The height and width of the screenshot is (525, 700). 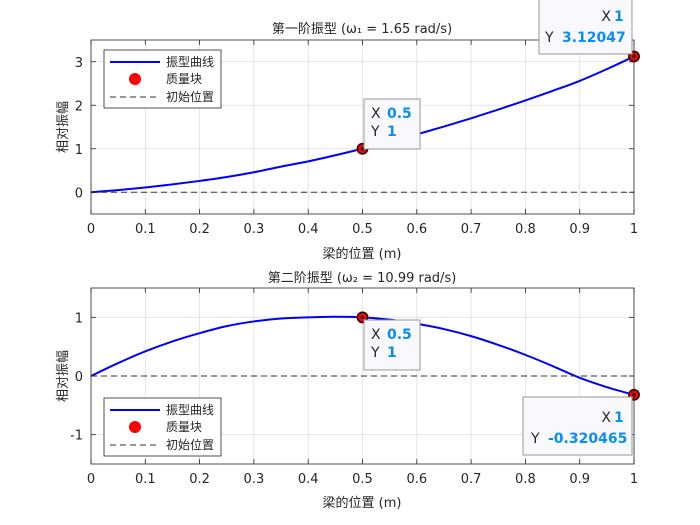 I want to click on datatip-mode-1-end: X 1 Y 3.12047, so click(x=585, y=27).